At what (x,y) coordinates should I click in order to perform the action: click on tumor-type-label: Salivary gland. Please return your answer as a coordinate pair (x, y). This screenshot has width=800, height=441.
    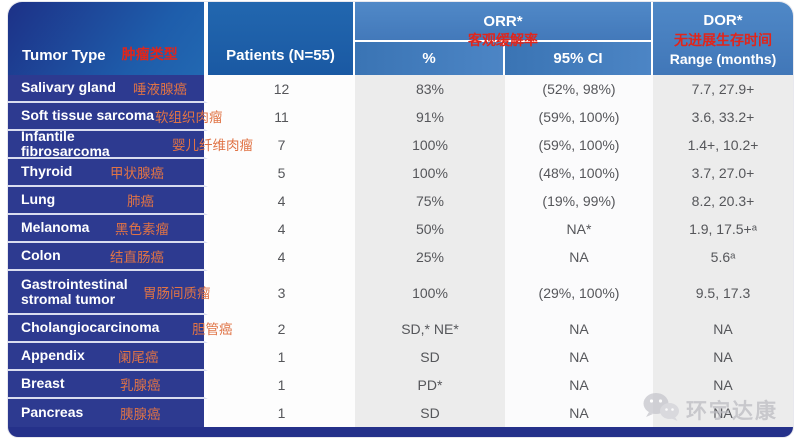
    Looking at the image, I should click on (68, 87).